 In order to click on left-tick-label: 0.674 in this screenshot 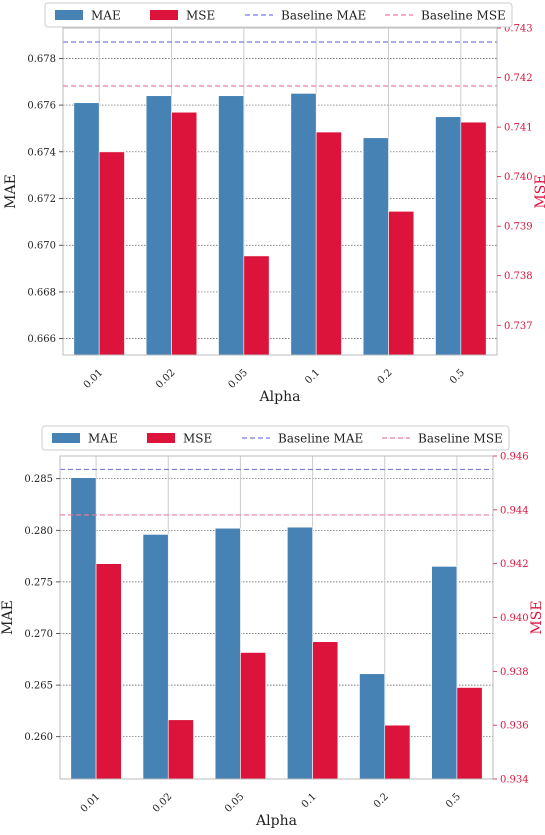, I will do `click(41, 152)`.